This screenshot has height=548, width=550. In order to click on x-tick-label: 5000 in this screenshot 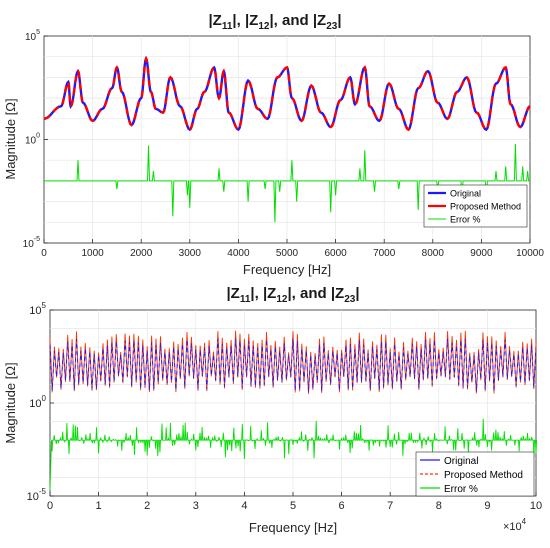, I will do `click(287, 253)`.